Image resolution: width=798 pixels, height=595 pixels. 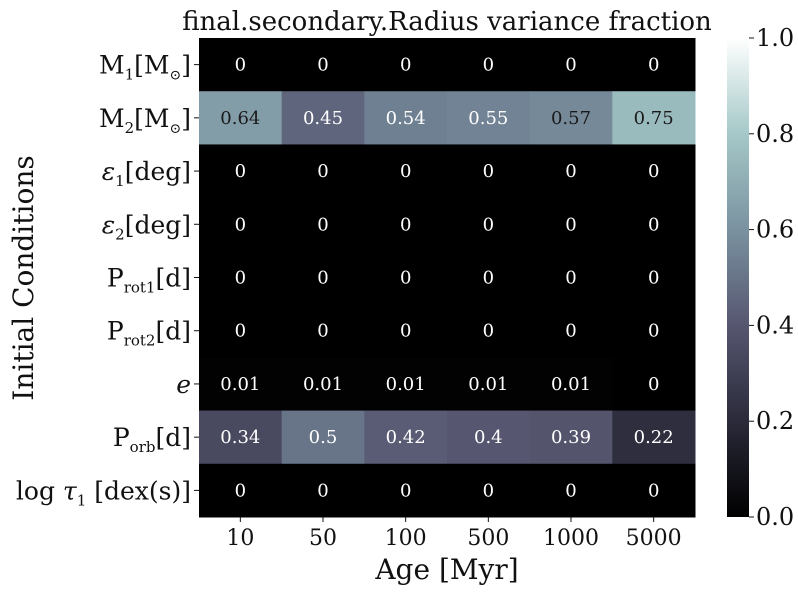 I want to click on y-tick-label: Prot2[d], so click(x=149, y=333).